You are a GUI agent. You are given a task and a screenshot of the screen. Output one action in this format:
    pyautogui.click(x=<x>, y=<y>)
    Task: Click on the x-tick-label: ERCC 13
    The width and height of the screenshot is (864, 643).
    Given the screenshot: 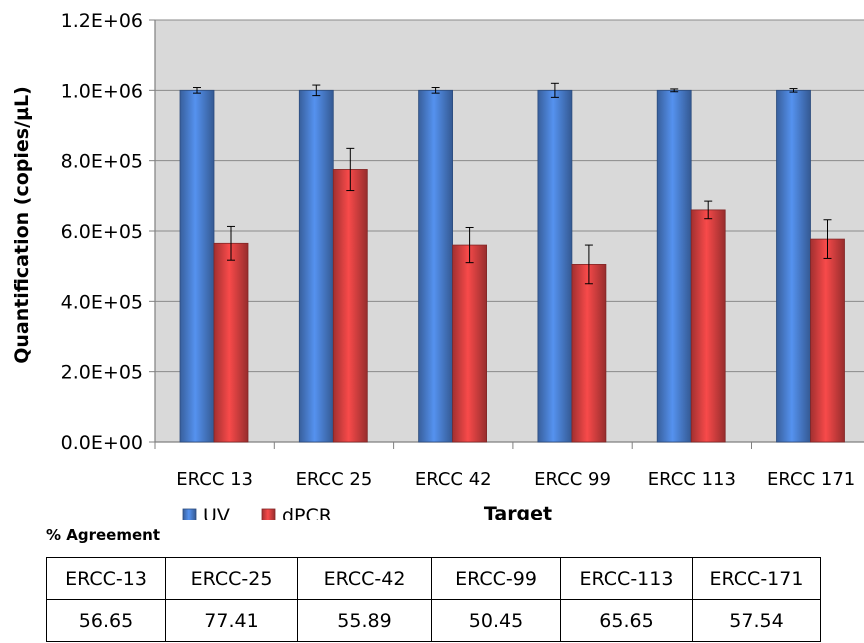 What is the action you would take?
    pyautogui.click(x=214, y=479)
    